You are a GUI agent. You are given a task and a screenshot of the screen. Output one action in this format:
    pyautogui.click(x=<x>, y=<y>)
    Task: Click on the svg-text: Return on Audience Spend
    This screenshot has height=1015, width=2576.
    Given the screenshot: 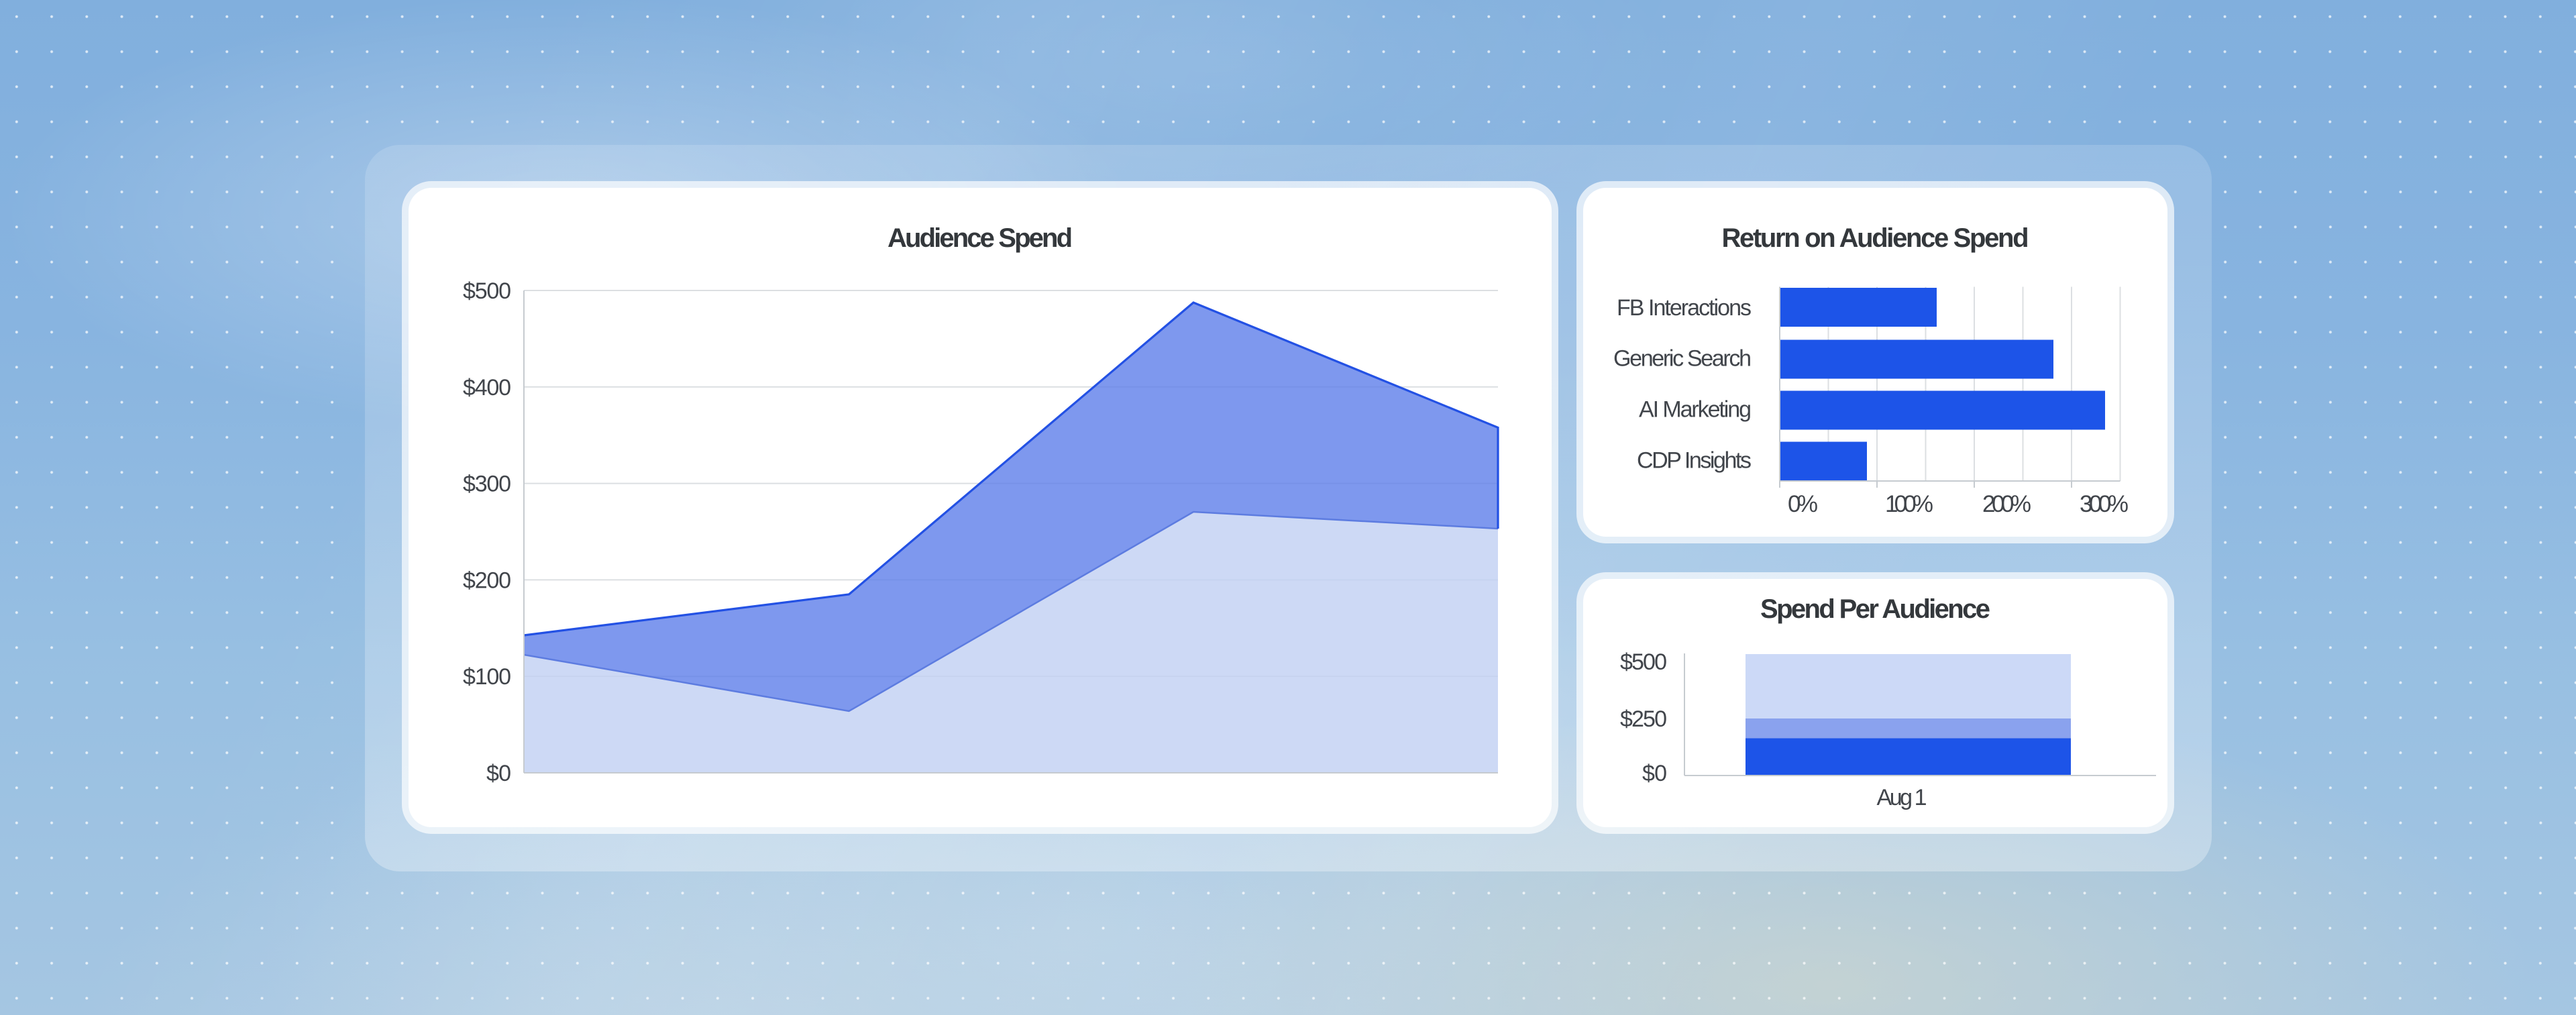 What is the action you would take?
    pyautogui.click(x=1875, y=238)
    